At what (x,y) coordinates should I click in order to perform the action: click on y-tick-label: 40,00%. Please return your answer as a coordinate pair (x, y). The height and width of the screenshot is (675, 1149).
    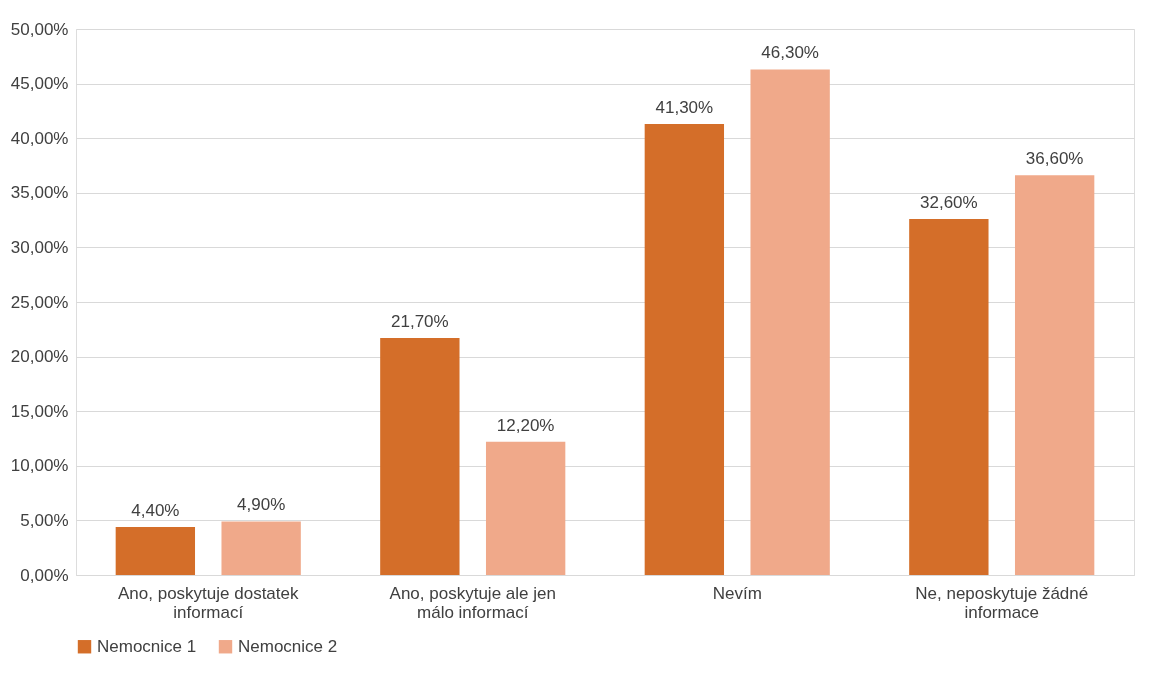
    Looking at the image, I should click on (39, 138).